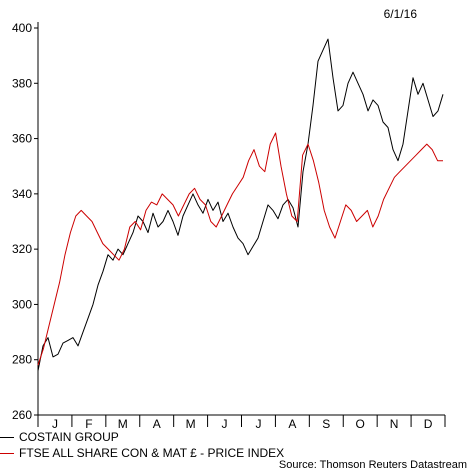 This screenshot has width=475, height=476. Describe the element at coordinates (360, 424) in the screenshot. I see `x-tick-label: O` at that location.